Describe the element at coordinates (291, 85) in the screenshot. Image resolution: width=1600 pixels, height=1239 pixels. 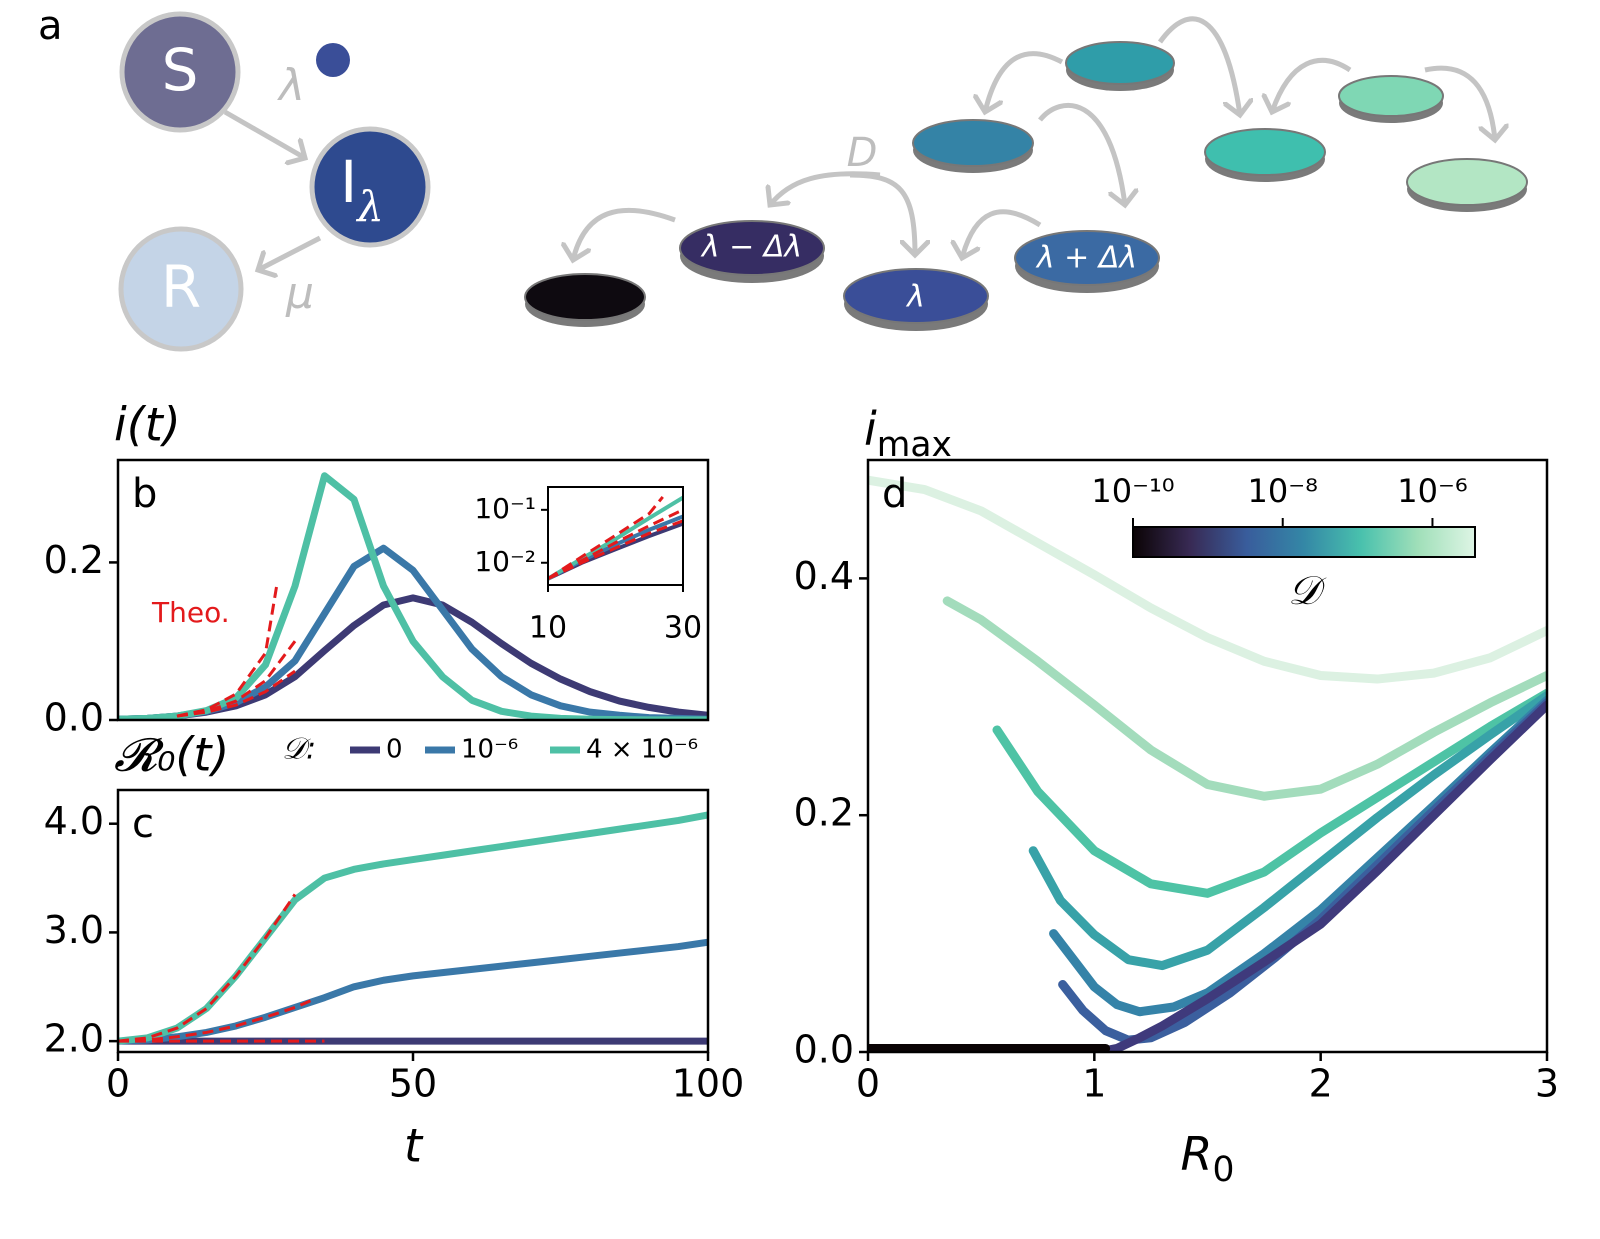
I see `rate-label: λ` at that location.